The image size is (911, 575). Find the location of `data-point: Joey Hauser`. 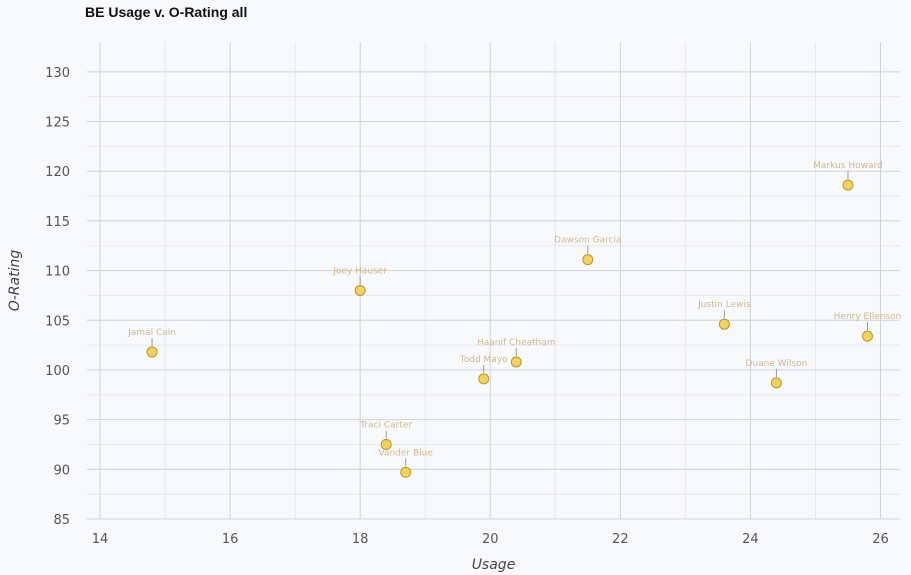

data-point: Joey Hauser is located at coordinates (359, 281).